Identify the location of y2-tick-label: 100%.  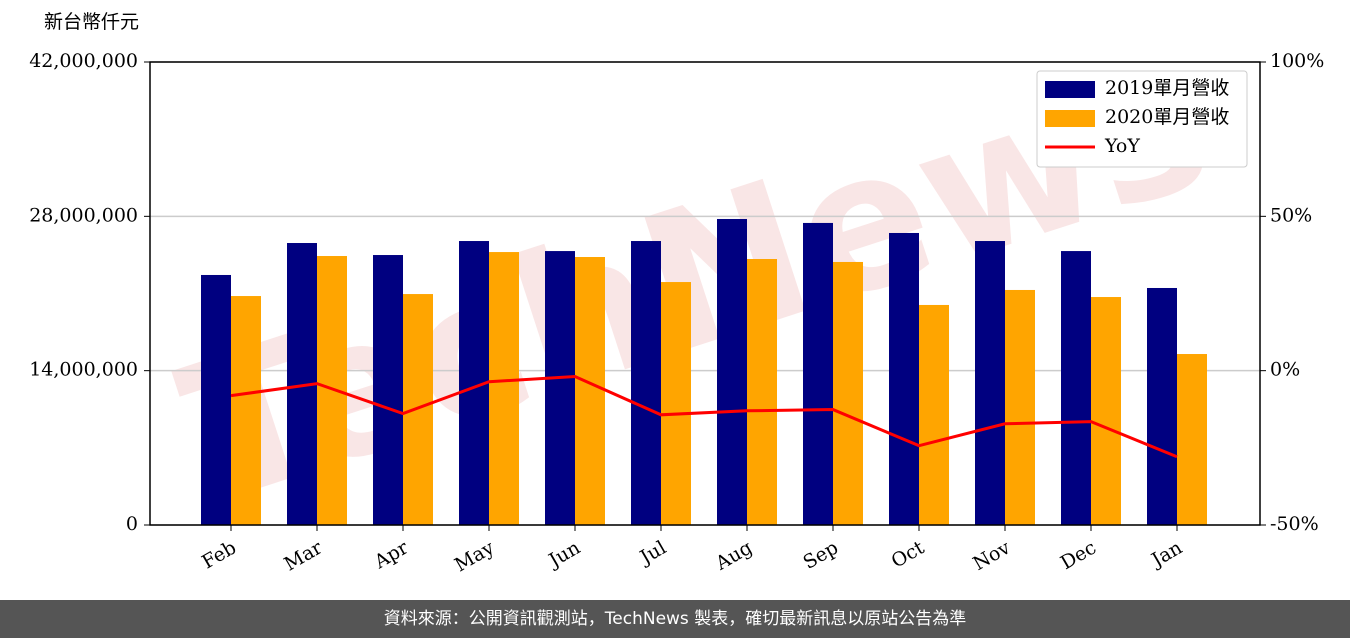
(1297, 61).